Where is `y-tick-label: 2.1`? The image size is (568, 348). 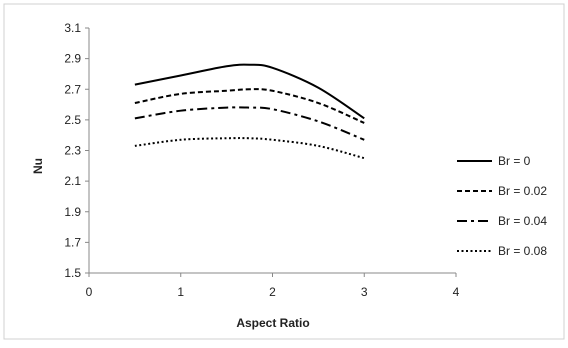 y-tick-label: 2.1 is located at coordinates (72, 181).